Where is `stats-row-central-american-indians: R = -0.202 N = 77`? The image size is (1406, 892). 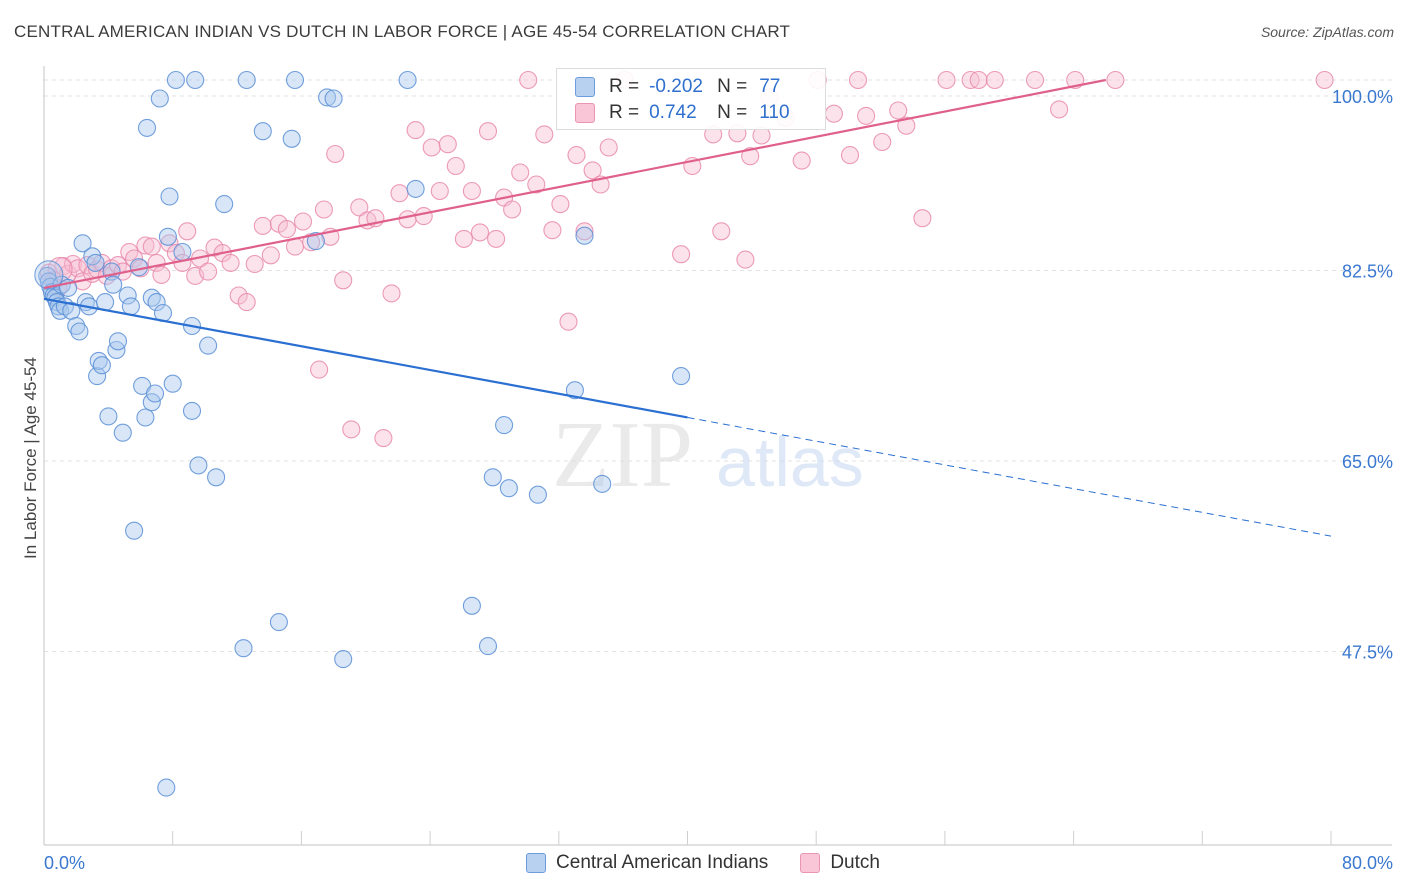 stats-row-central-american-indians: R = -0.202 N = 77 is located at coordinates (677, 87).